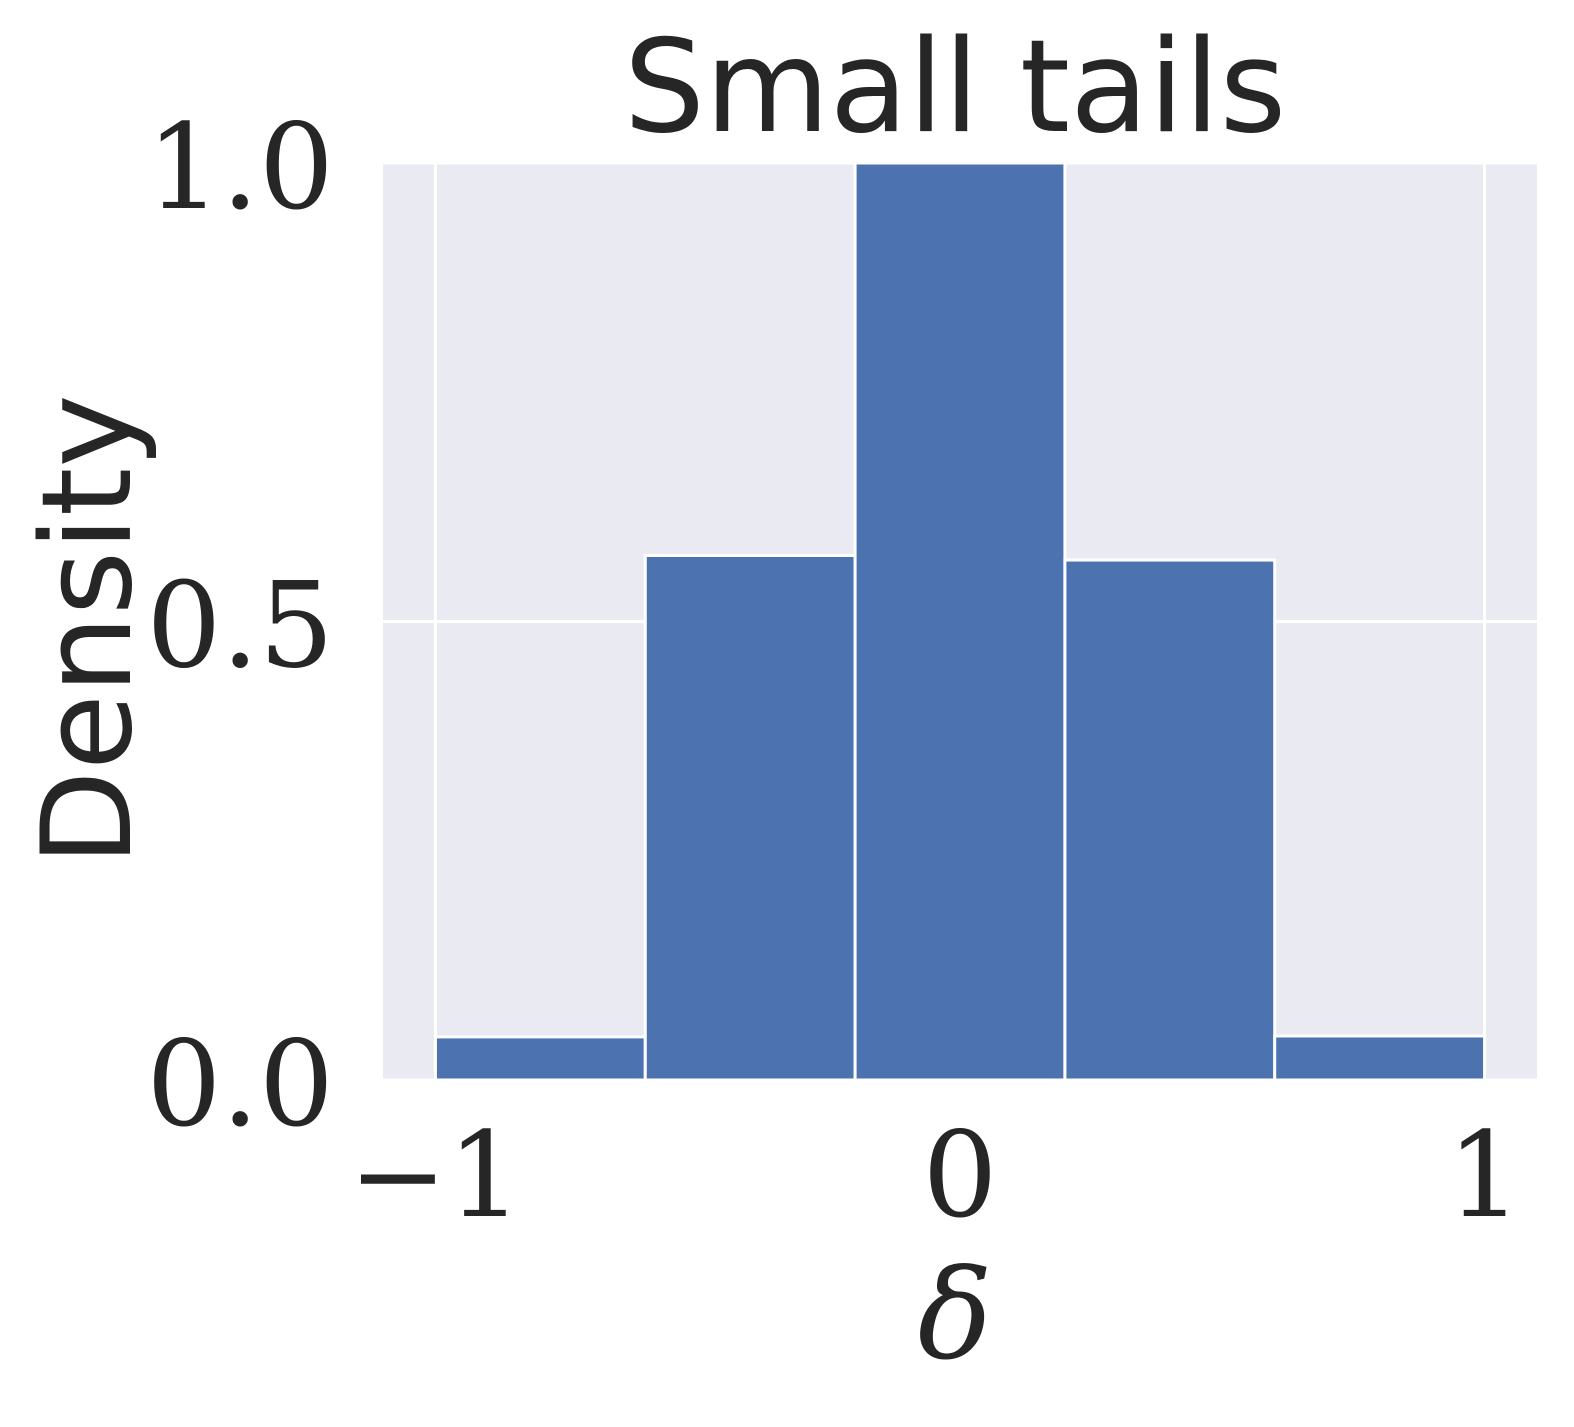 Image resolution: width=1574 pixels, height=1427 pixels. I want to click on y-tick-labels: 0.0 0.5 1.0, so click(240, 625).